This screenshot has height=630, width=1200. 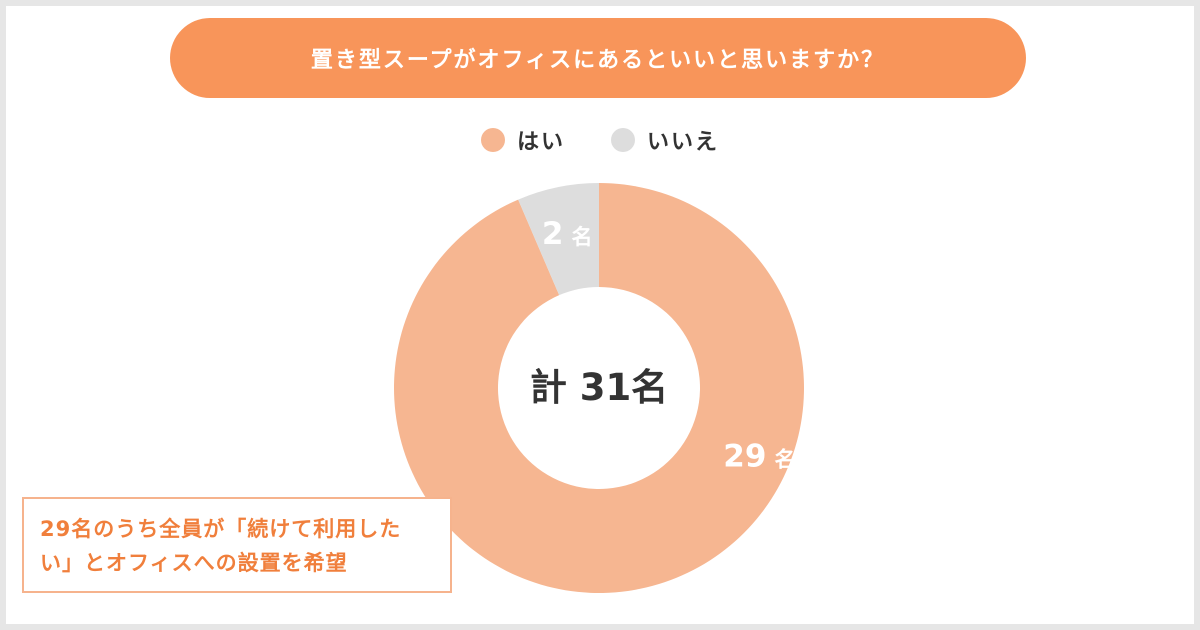 I want to click on chart-title-banner: 置き型スープがオフィスにあるといいと思いますか？, so click(x=598, y=58).